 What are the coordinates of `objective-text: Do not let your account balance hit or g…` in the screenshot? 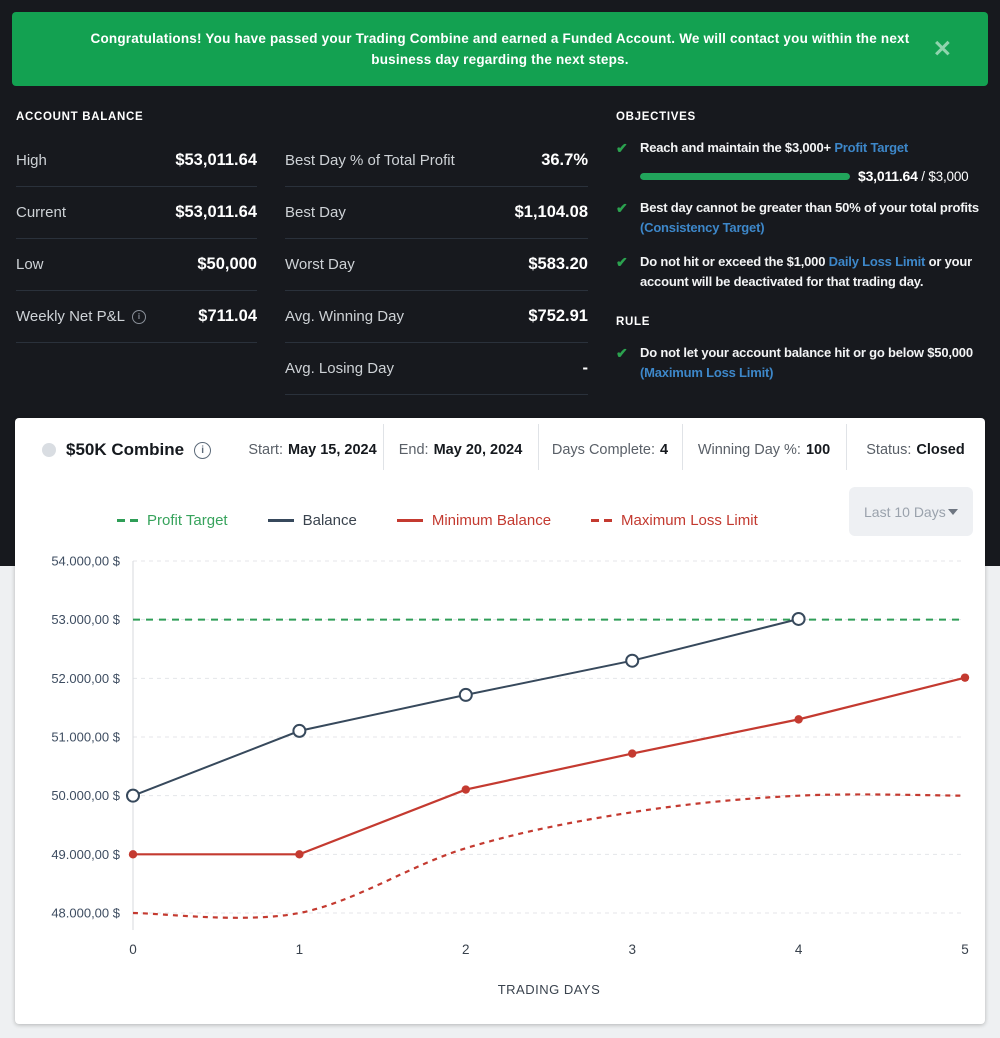 It's located at (806, 363).